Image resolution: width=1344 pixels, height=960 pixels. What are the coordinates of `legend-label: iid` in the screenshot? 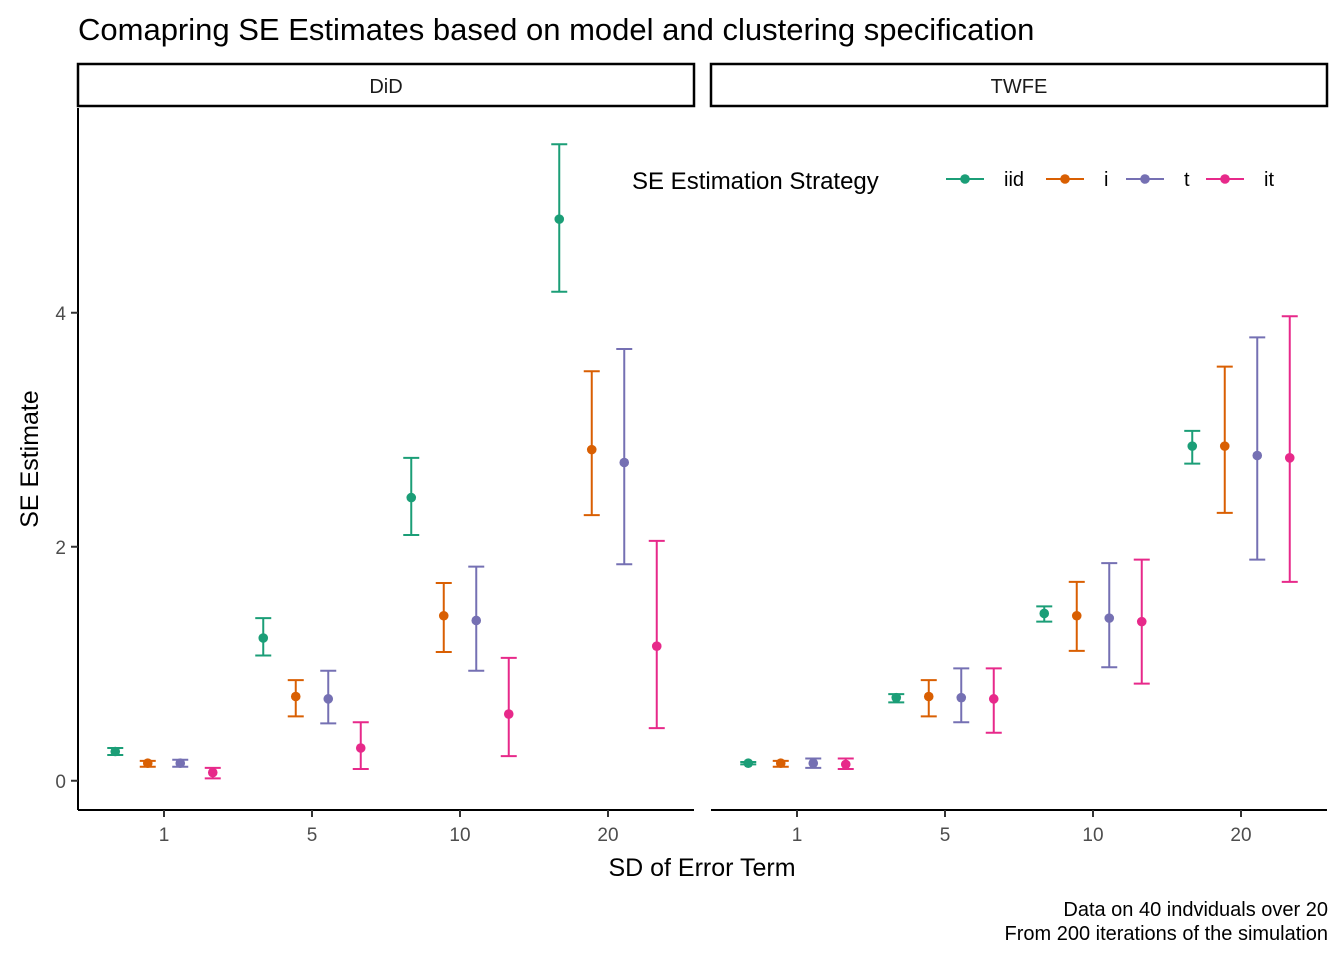 It's located at (1014, 180).